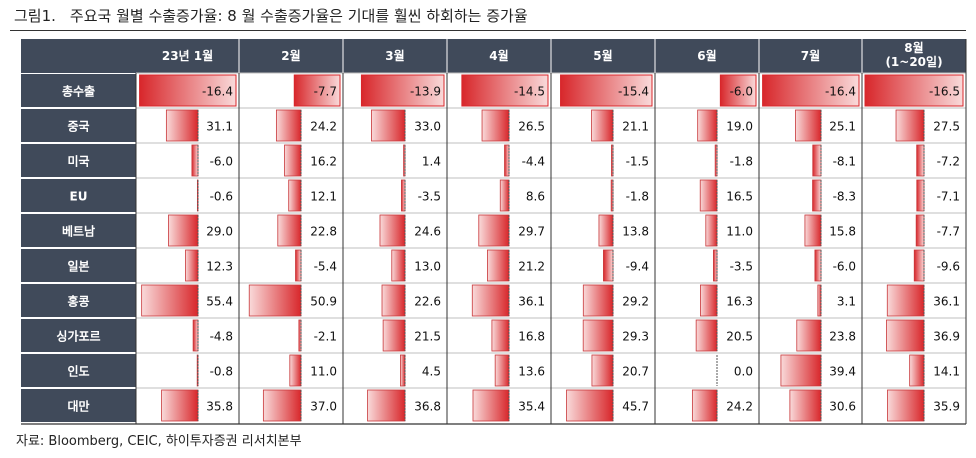 This screenshot has height=458, width=976. What do you see at coordinates (427, 407) in the screenshot?
I see `value-label: 36.8` at bounding box center [427, 407].